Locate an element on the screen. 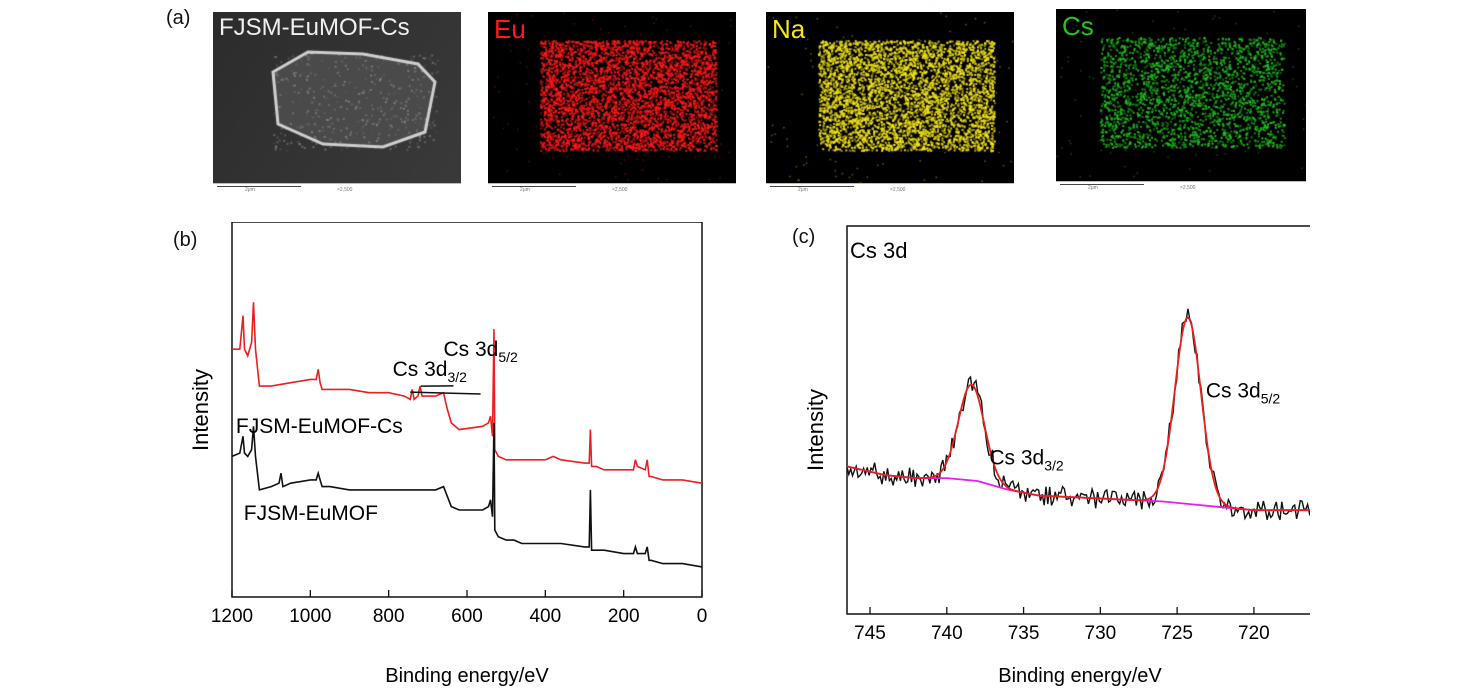 The width and height of the screenshot is (1473, 692). x-axis-c: 745 740 735 730 725 720 is located at coordinates (1062, 625).